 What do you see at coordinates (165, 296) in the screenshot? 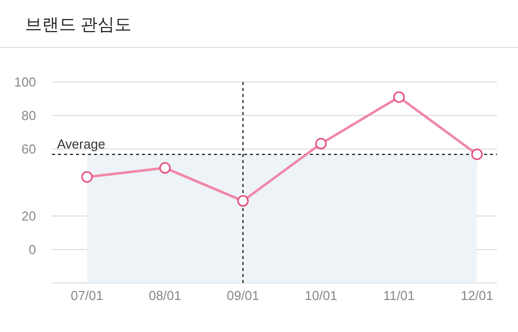
I see `x-tick-label: 08/01` at bounding box center [165, 296].